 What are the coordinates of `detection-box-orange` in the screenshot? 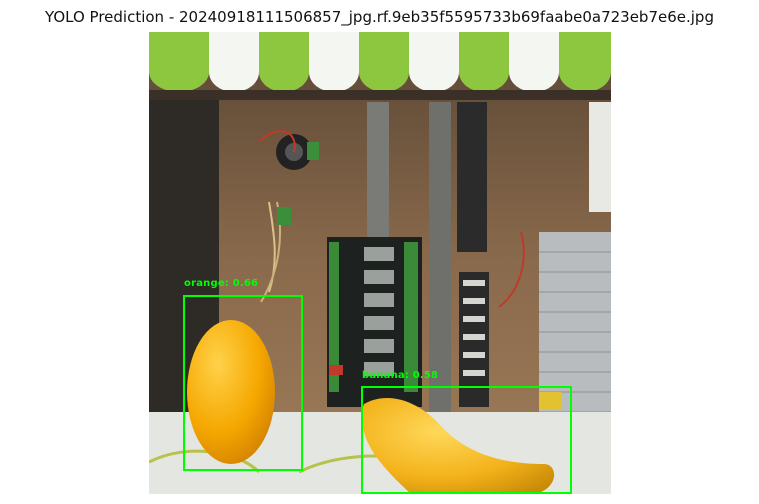 It's located at (243, 383).